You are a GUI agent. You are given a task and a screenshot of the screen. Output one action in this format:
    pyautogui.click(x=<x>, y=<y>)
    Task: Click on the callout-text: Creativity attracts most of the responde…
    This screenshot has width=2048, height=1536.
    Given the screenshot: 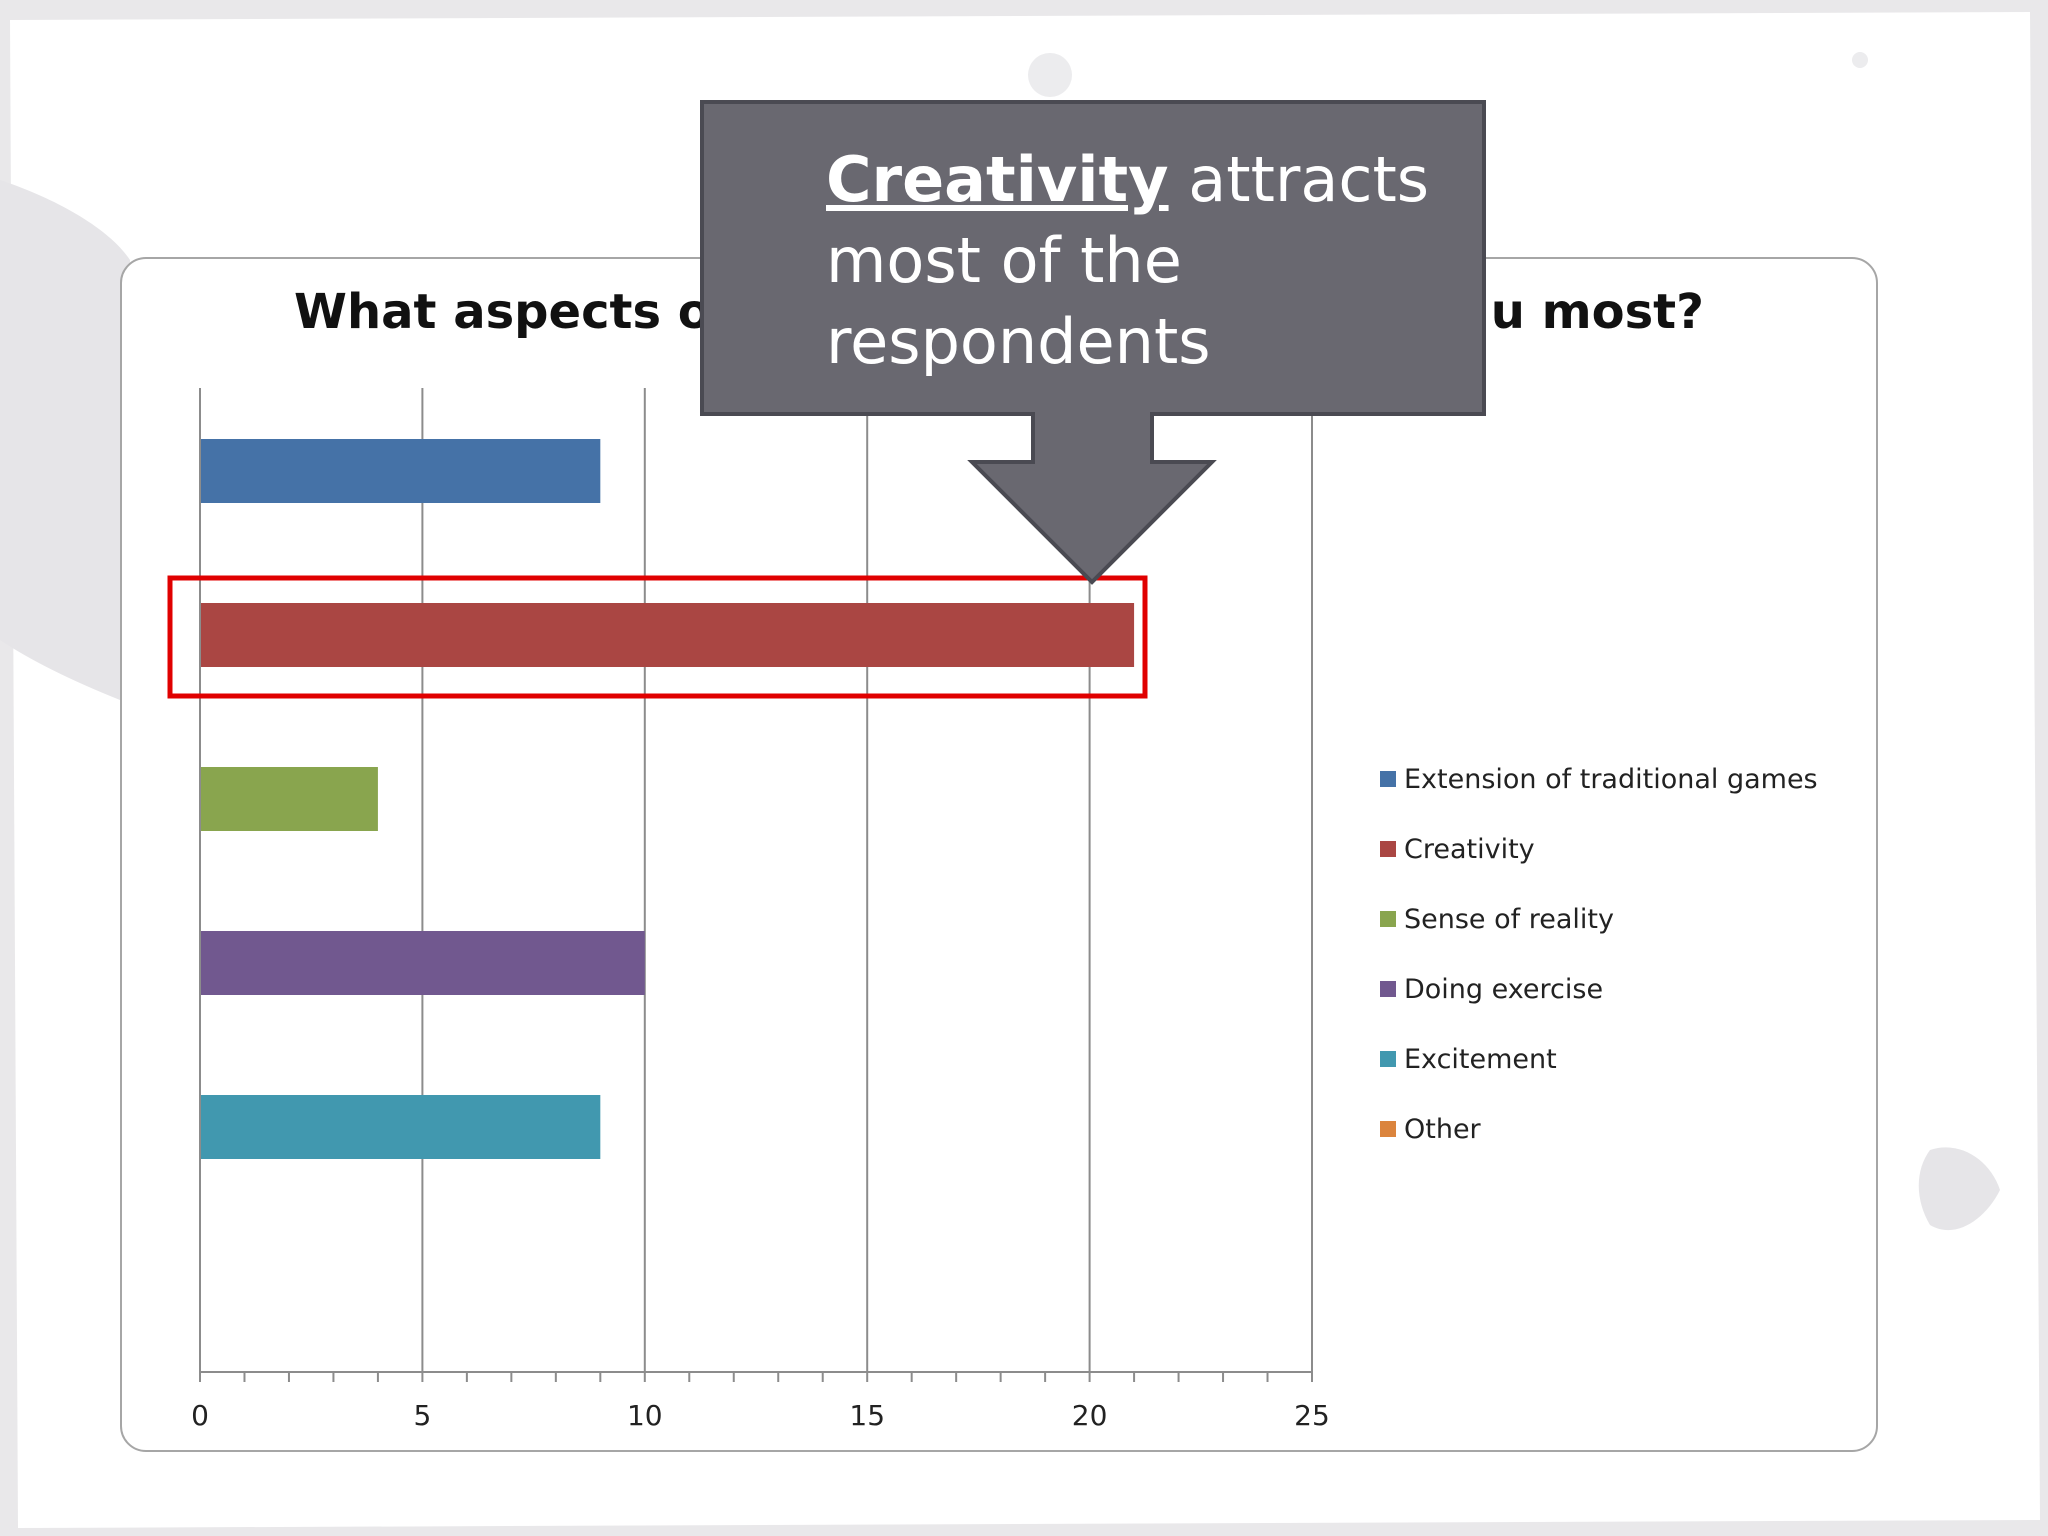 What is the action you would take?
    pyautogui.click(x=1146, y=260)
    